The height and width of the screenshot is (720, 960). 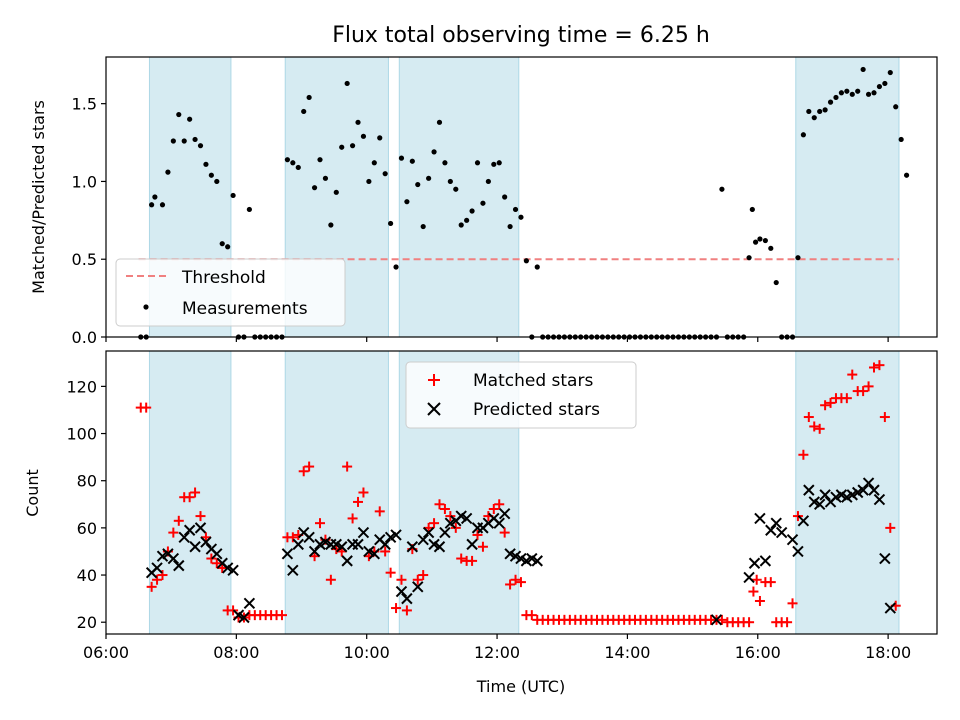 I want to click on top-y-tick-label: 0.5, so click(x=84, y=259).